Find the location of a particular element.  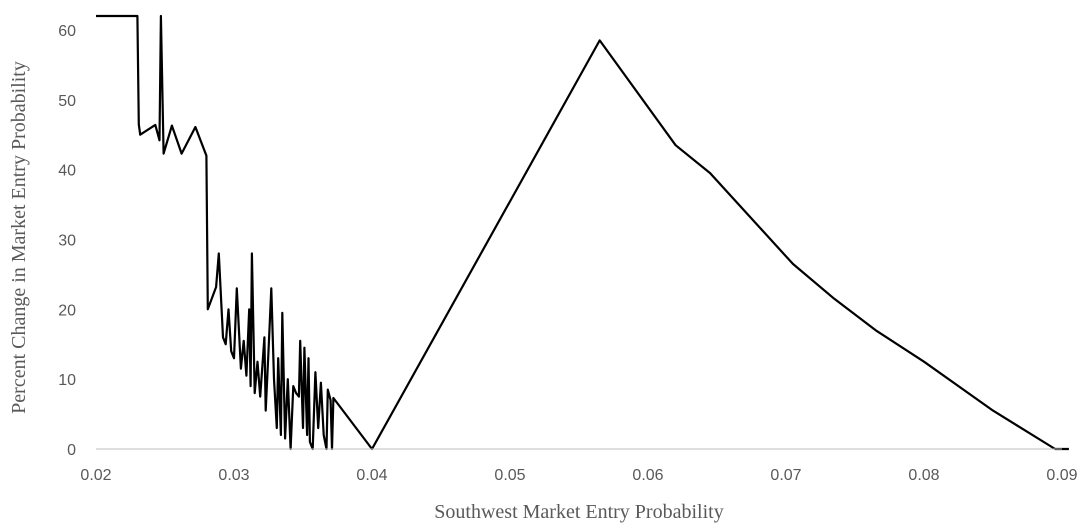

y-tick-label: 60 is located at coordinates (67, 31).